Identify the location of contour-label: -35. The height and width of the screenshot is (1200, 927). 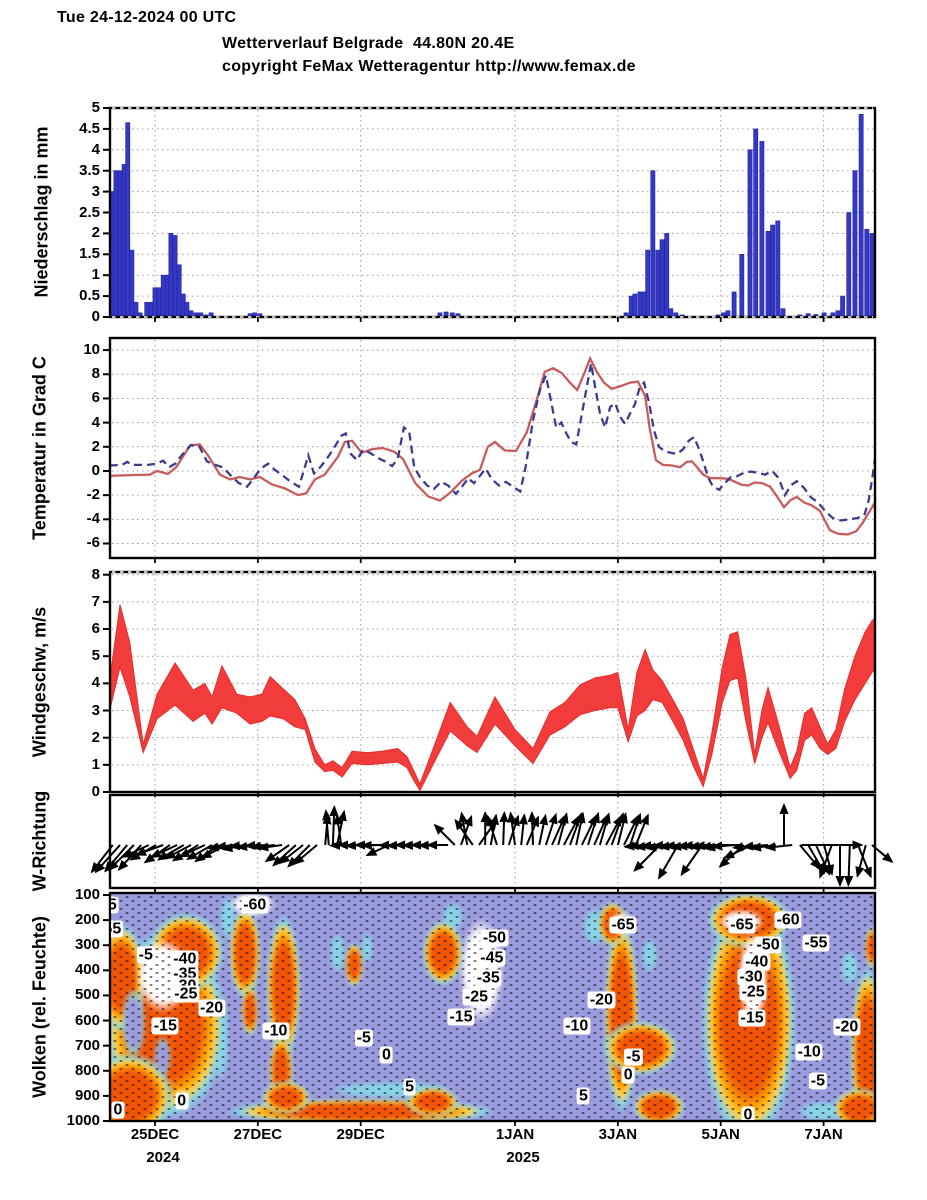
(488, 978).